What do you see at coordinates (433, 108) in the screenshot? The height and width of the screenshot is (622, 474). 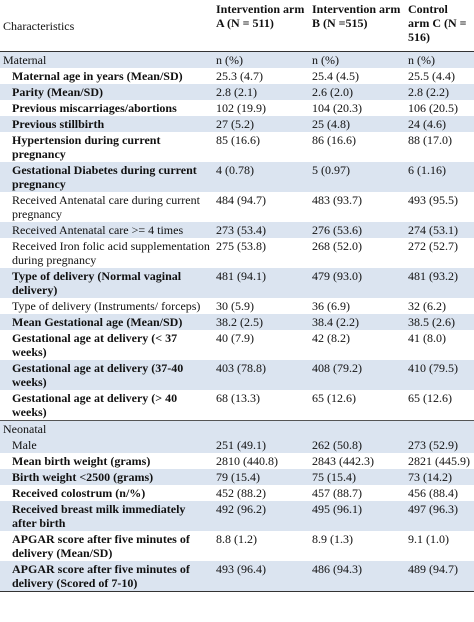 I see `value-cell: 106 (20.5)` at bounding box center [433, 108].